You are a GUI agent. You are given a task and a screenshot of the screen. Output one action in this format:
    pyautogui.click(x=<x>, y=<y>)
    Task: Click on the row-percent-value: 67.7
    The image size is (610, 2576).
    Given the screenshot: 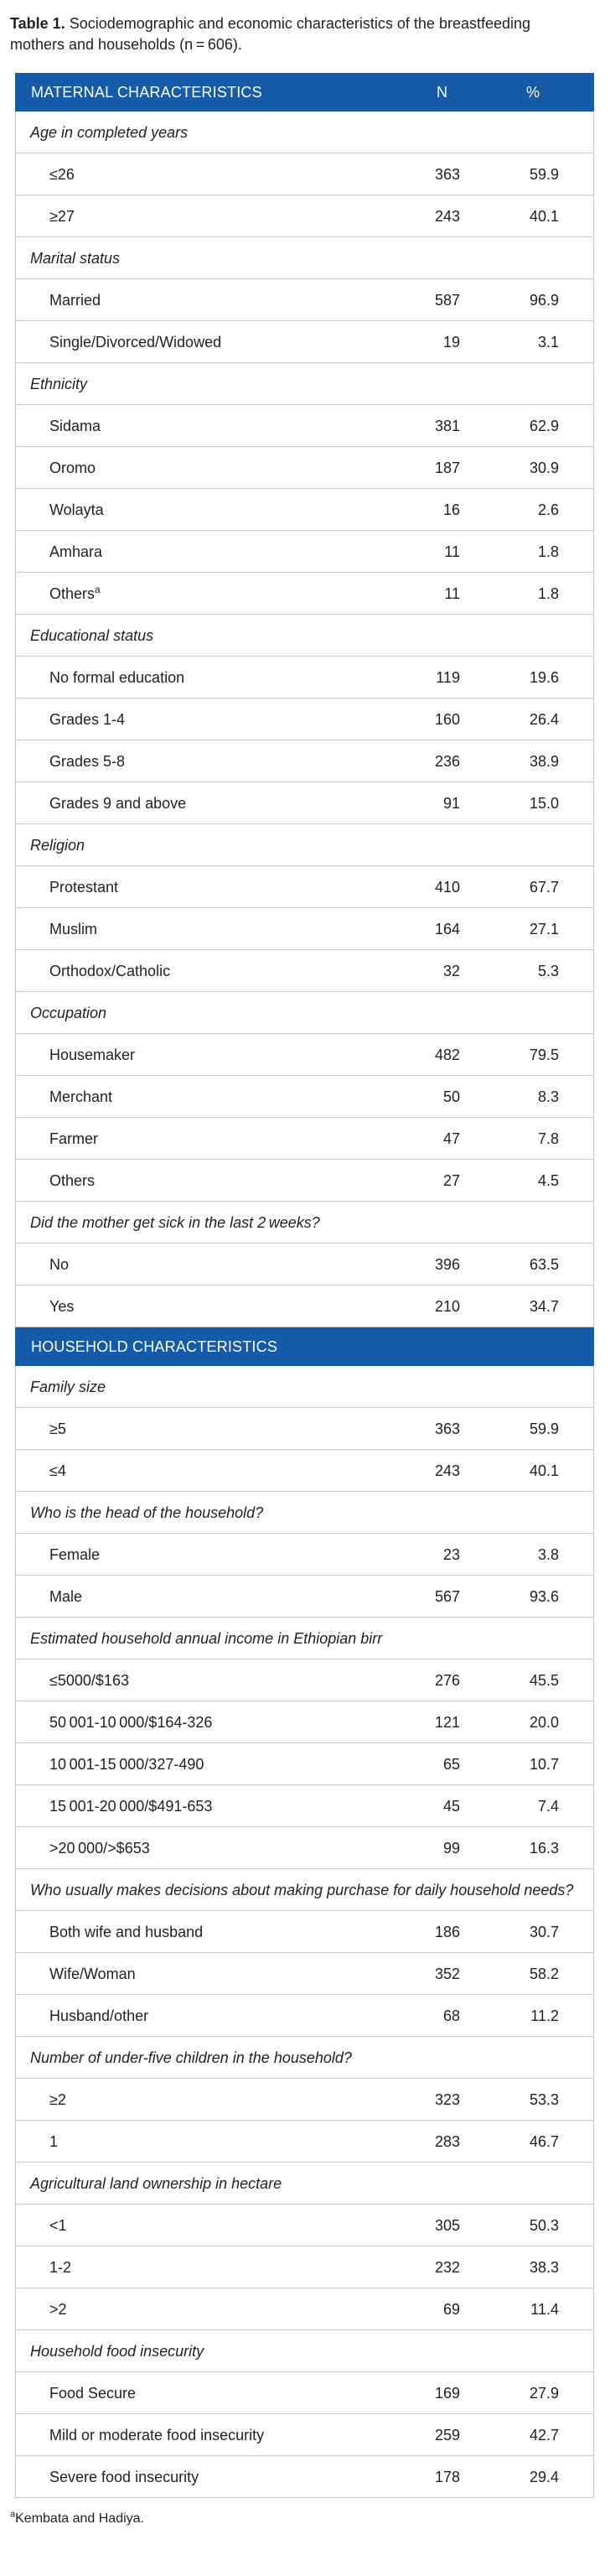 What is the action you would take?
    pyautogui.click(x=544, y=887)
    